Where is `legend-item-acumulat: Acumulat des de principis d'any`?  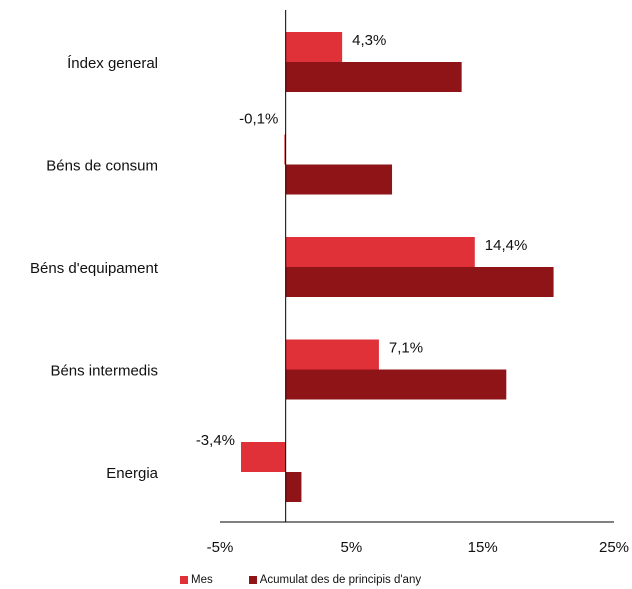 legend-item-acumulat: Acumulat des de principis d'any is located at coordinates (335, 580).